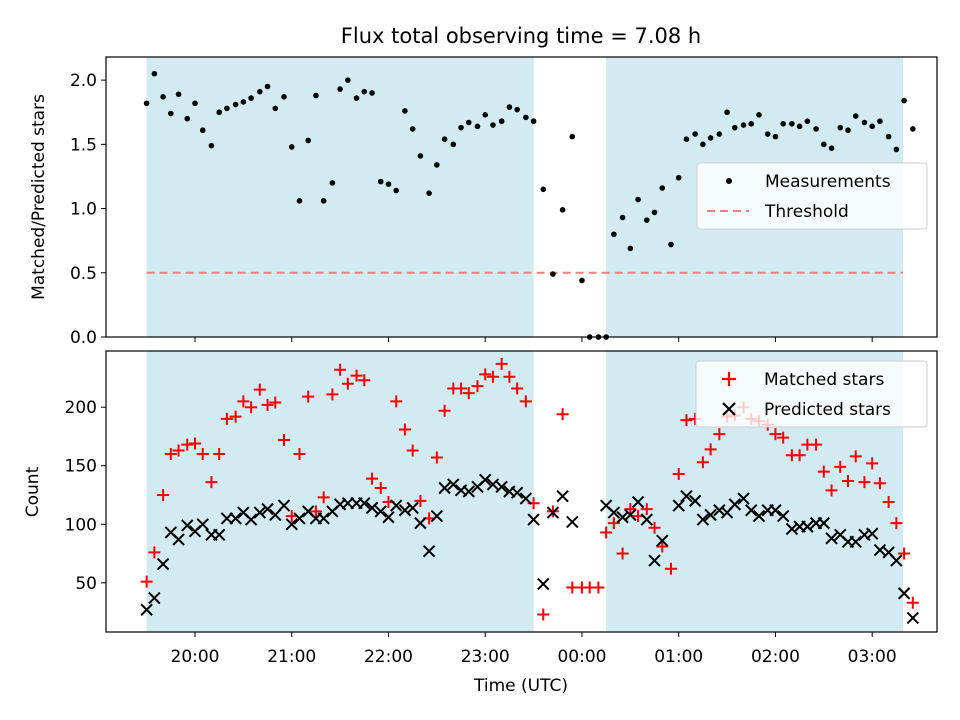 This screenshot has height=720, width=960. I want to click on top-y-tick-label: 0.5, so click(83, 274).